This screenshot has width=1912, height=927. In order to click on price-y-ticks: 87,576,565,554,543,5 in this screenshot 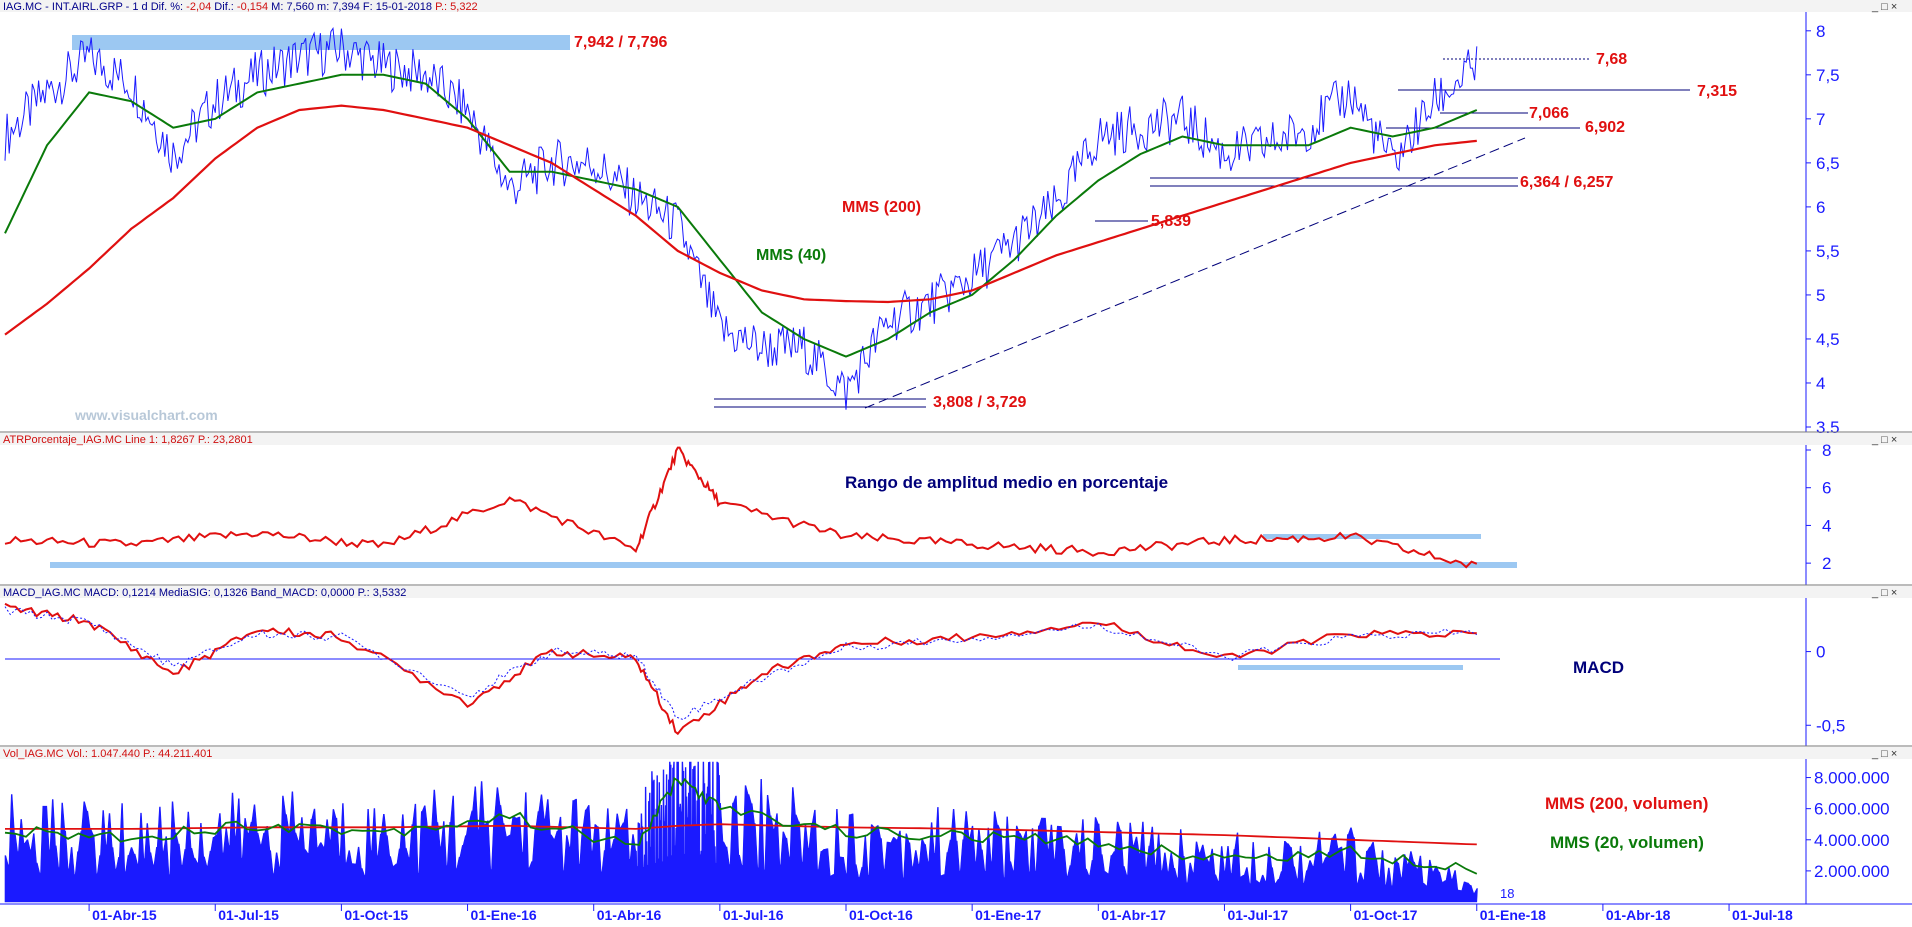, I will do `click(1823, 229)`.